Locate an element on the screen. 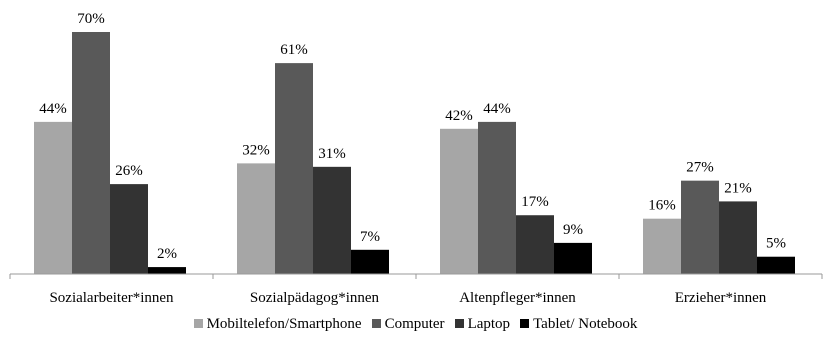 The height and width of the screenshot is (339, 831). legend-item: Tablet/ Notebook is located at coordinates (578, 324).